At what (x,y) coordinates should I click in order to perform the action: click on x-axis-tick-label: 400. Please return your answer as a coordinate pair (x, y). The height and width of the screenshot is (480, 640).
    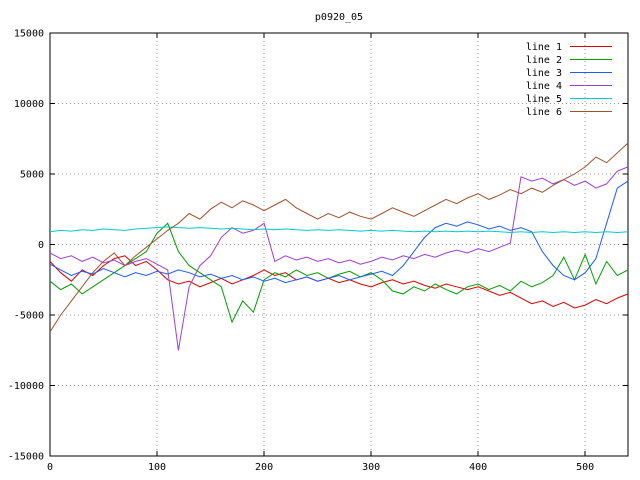
    Looking at the image, I should click on (478, 467).